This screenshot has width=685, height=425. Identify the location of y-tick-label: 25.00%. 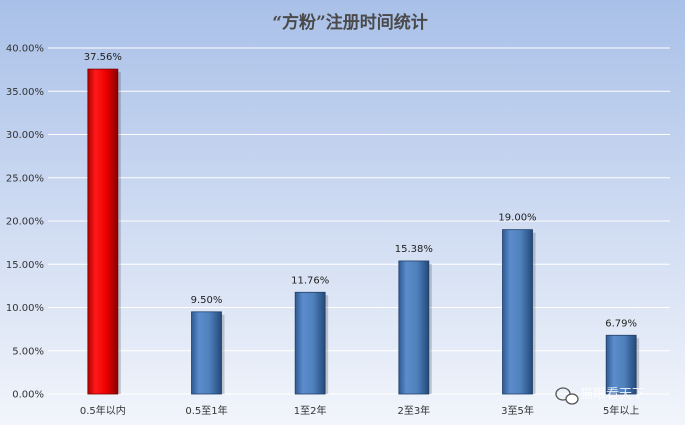
(25, 178).